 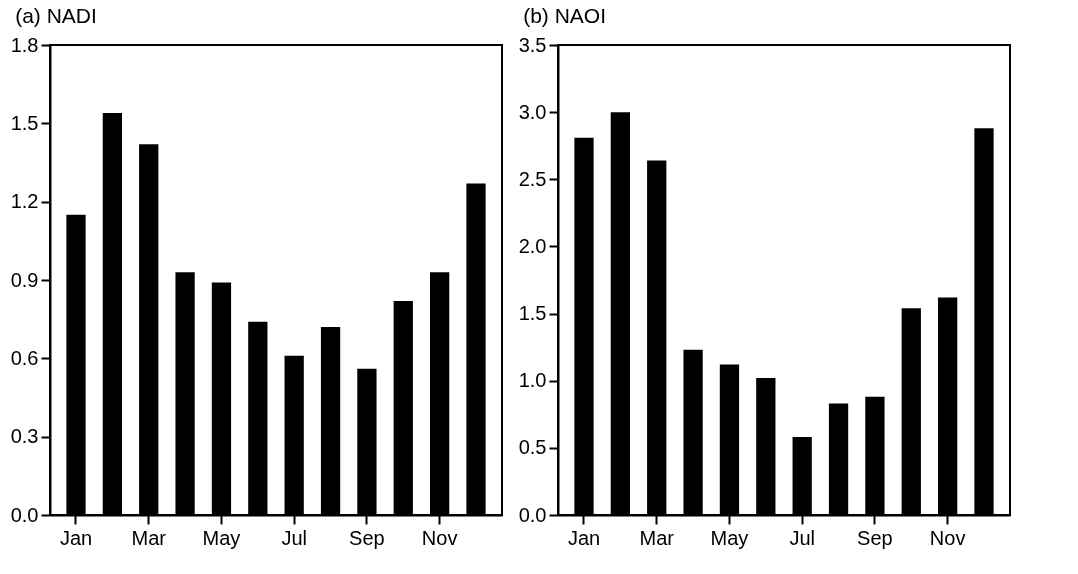 What do you see at coordinates (24, 201) in the screenshot?
I see `y-tick-label: 1.2` at bounding box center [24, 201].